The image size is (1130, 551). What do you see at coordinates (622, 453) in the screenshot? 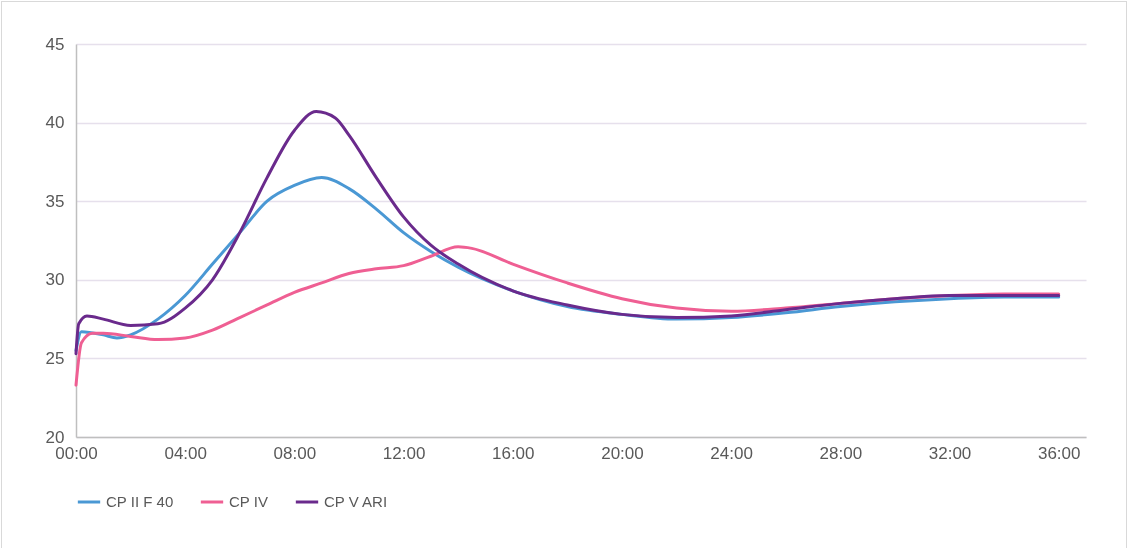
I see `x-tick-label: 20:00` at bounding box center [622, 453].